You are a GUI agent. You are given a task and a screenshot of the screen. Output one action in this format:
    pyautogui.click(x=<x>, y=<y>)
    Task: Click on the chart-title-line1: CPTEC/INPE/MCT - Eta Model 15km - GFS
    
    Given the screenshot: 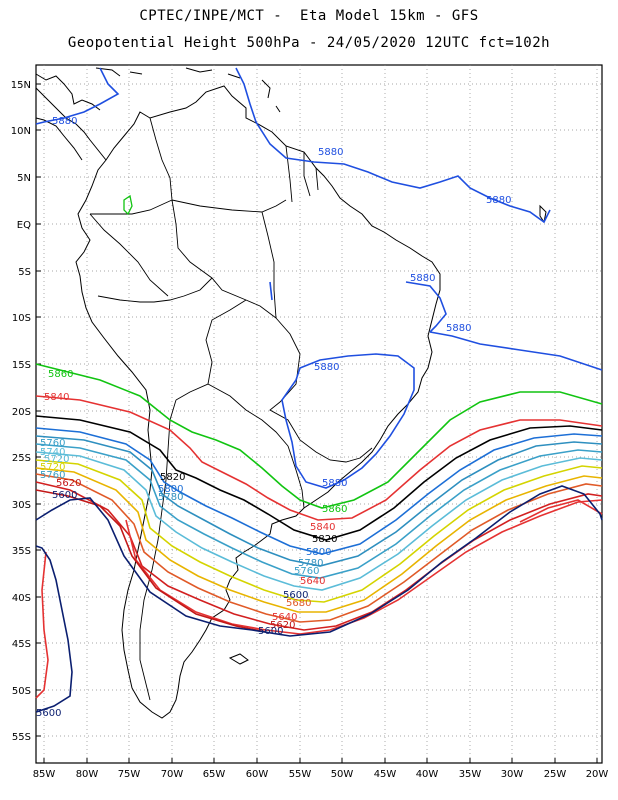 What is the action you would take?
    pyautogui.click(x=309, y=16)
    